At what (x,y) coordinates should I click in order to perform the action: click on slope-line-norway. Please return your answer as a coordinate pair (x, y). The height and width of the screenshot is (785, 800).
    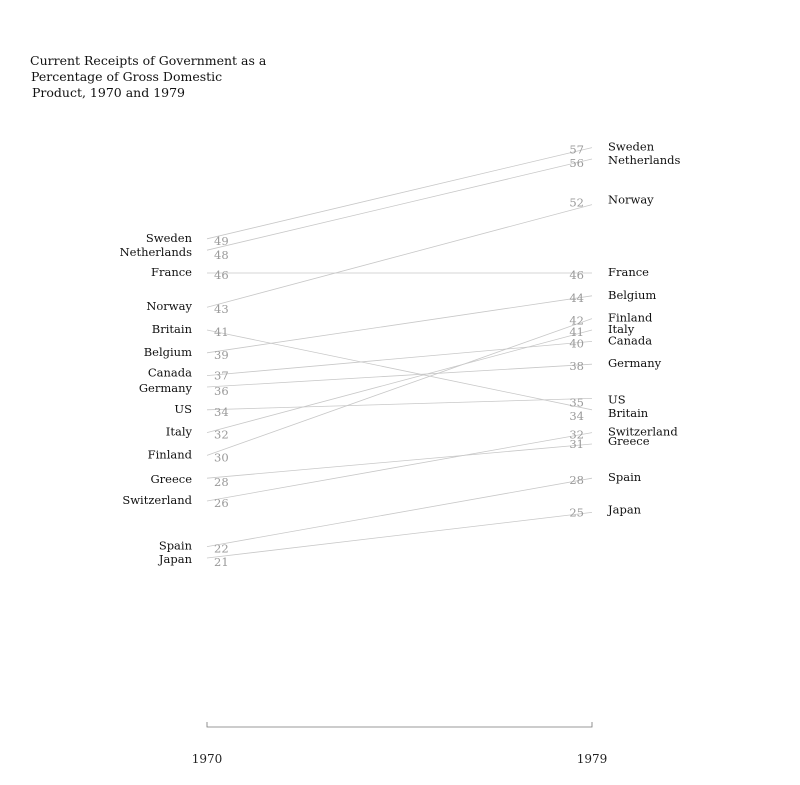
    Looking at the image, I should click on (399, 256).